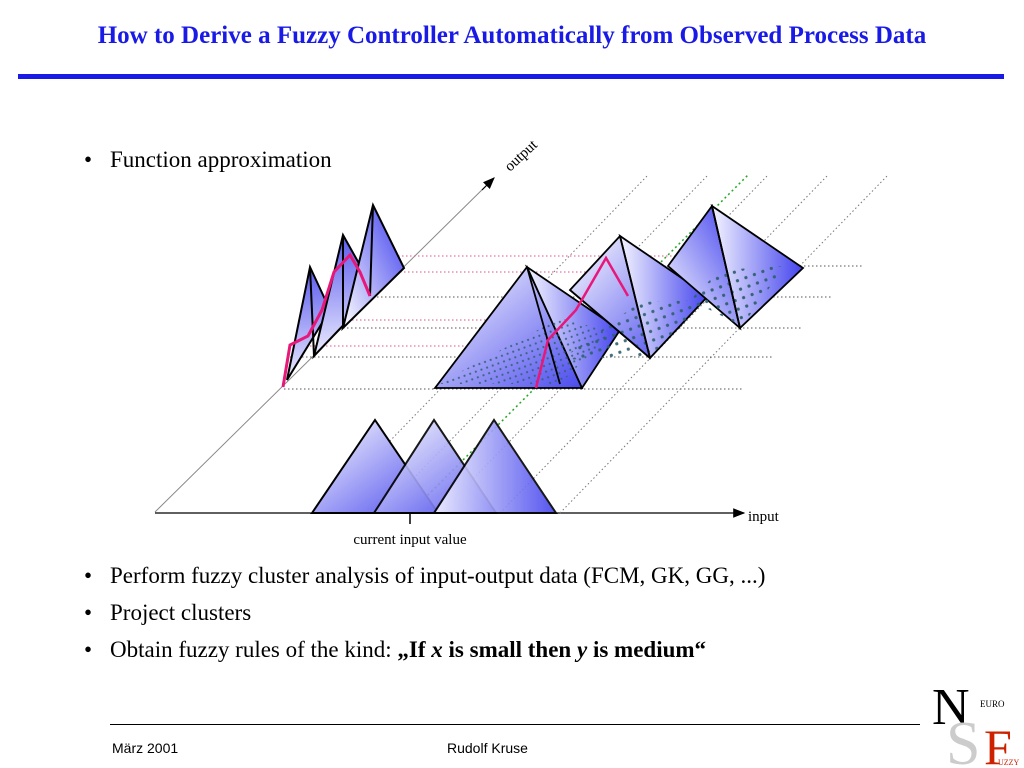 This screenshot has width=1024, height=768. I want to click on footer-divider, so click(515, 724).